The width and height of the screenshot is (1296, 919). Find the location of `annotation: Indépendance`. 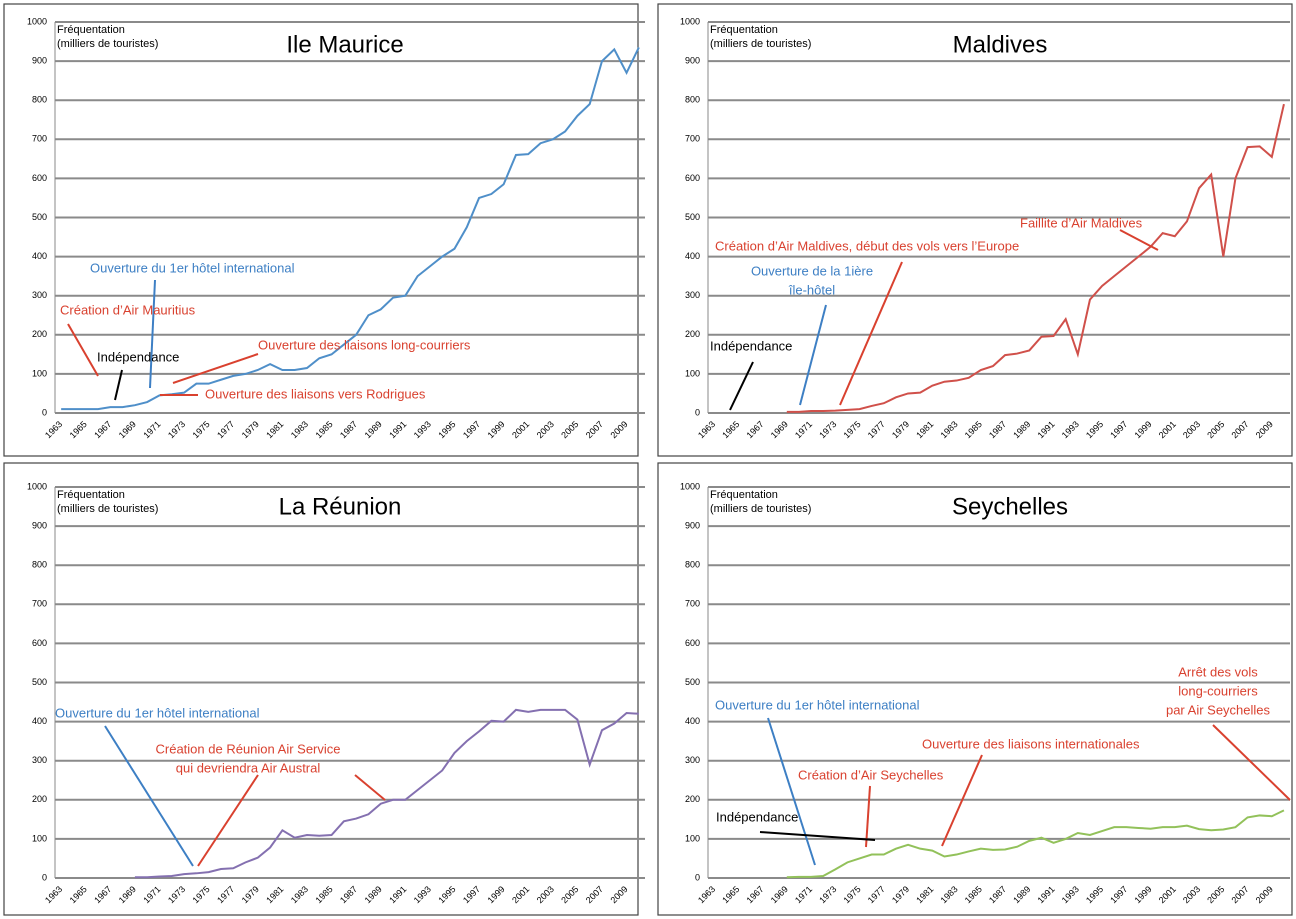

annotation: Indépendance is located at coordinates (757, 816).